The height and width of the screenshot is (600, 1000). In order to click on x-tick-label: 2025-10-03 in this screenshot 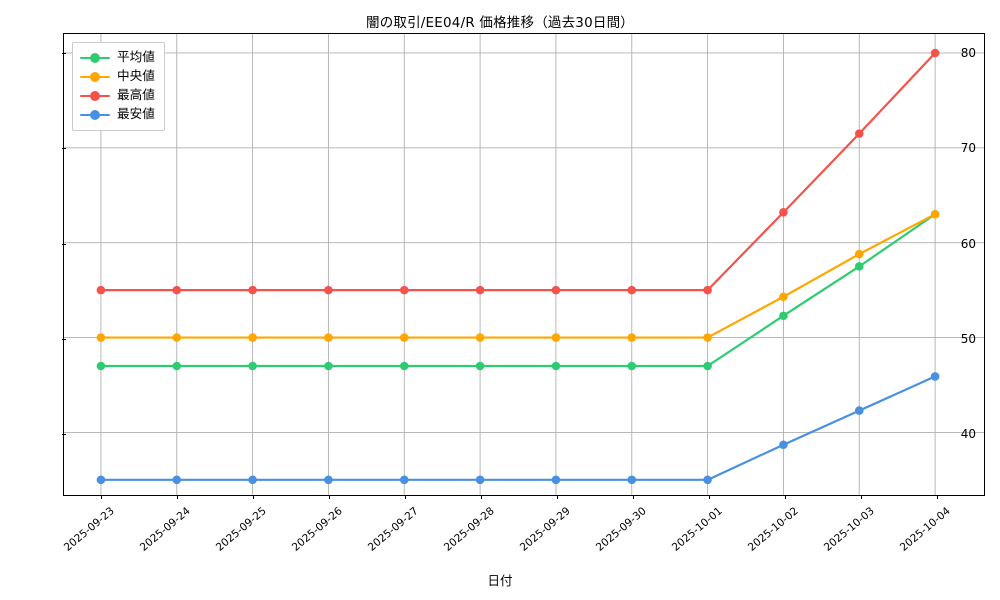, I will do `click(849, 529)`.